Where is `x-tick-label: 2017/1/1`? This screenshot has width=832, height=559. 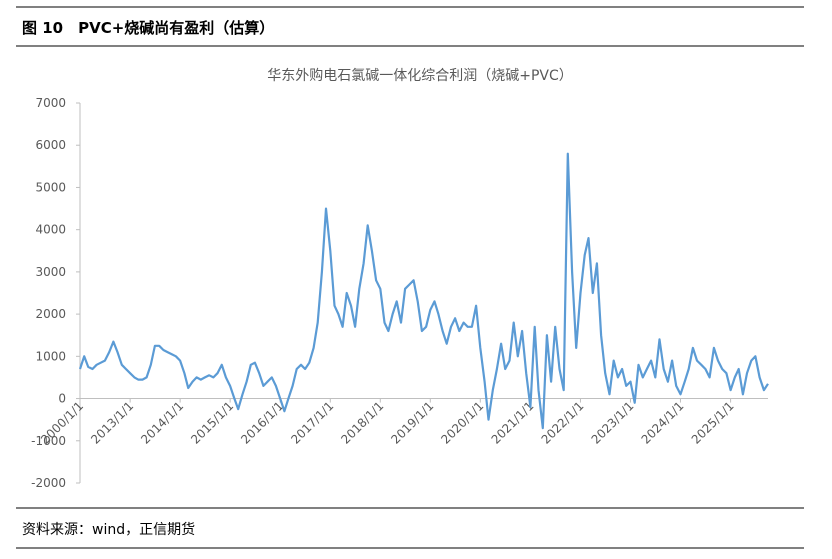
x-tick-label: 2017/1/1 is located at coordinates (312, 423).